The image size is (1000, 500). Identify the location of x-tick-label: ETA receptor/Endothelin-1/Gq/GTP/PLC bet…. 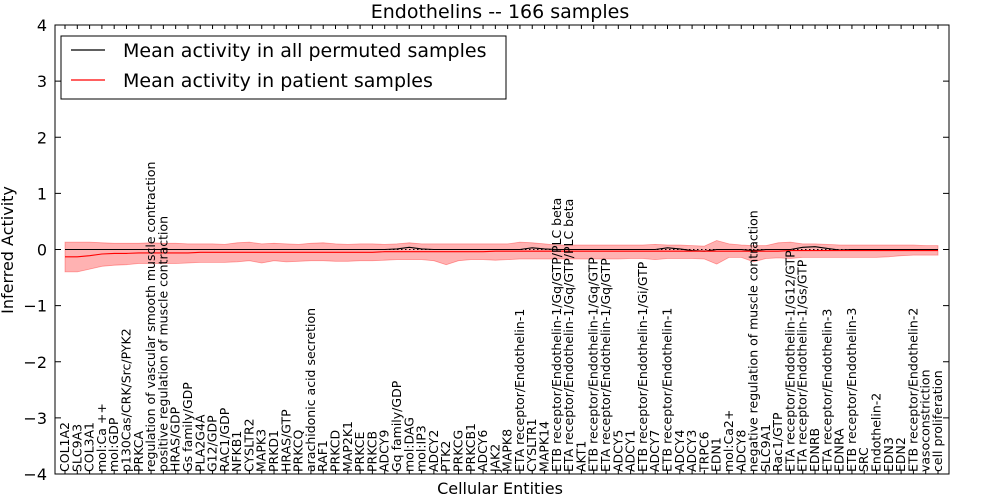
(568, 335).